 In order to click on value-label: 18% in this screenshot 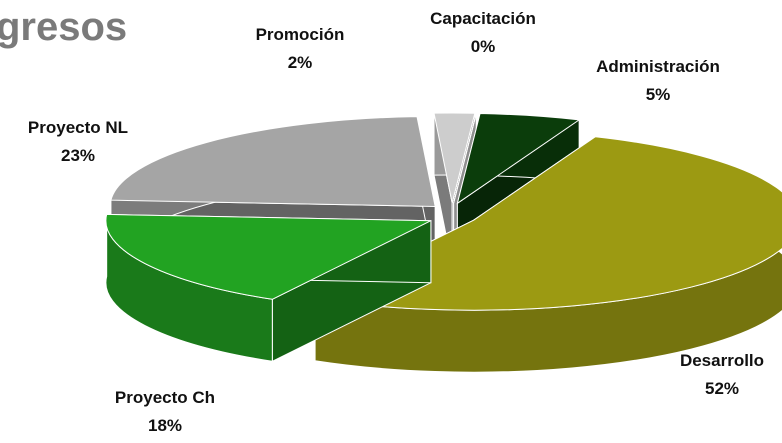, I will do `click(165, 425)`.